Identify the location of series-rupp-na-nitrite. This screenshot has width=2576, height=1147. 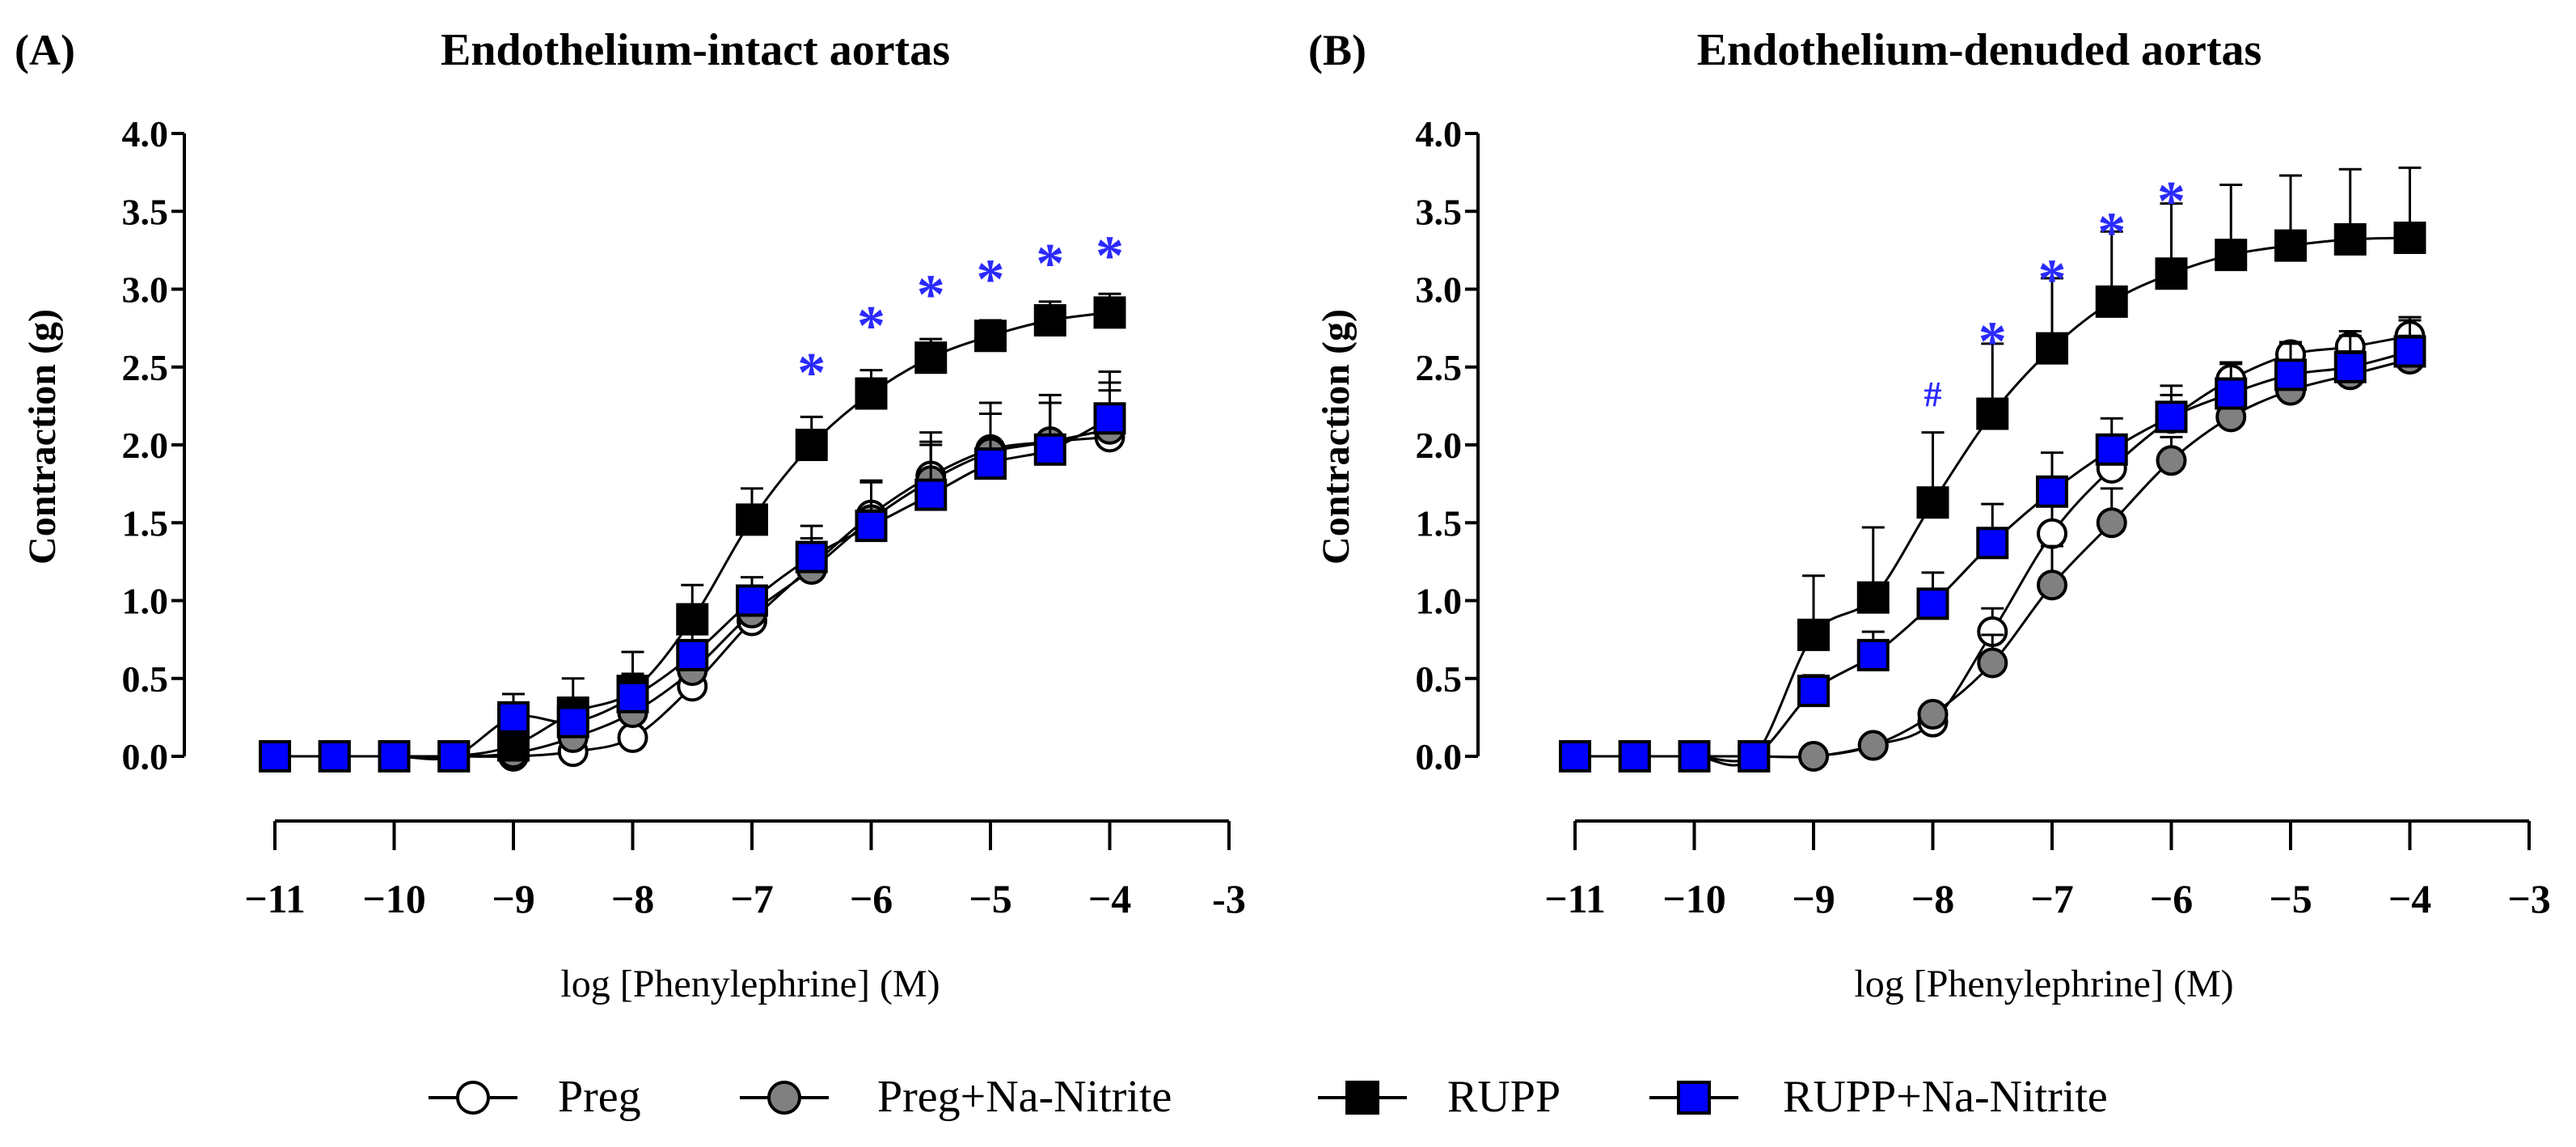
(1993, 545).